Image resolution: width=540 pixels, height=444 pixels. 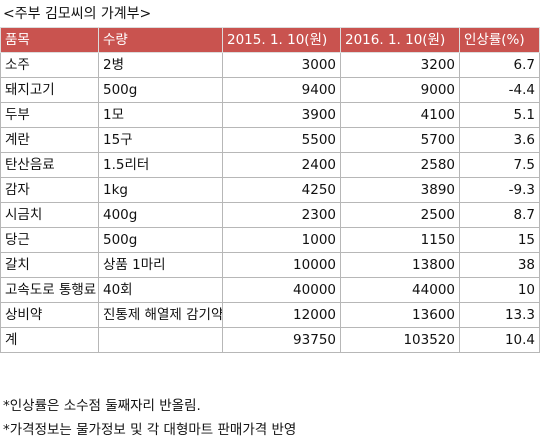 What do you see at coordinates (281, 290) in the screenshot?
I see `cell-price-2015: 40000` at bounding box center [281, 290].